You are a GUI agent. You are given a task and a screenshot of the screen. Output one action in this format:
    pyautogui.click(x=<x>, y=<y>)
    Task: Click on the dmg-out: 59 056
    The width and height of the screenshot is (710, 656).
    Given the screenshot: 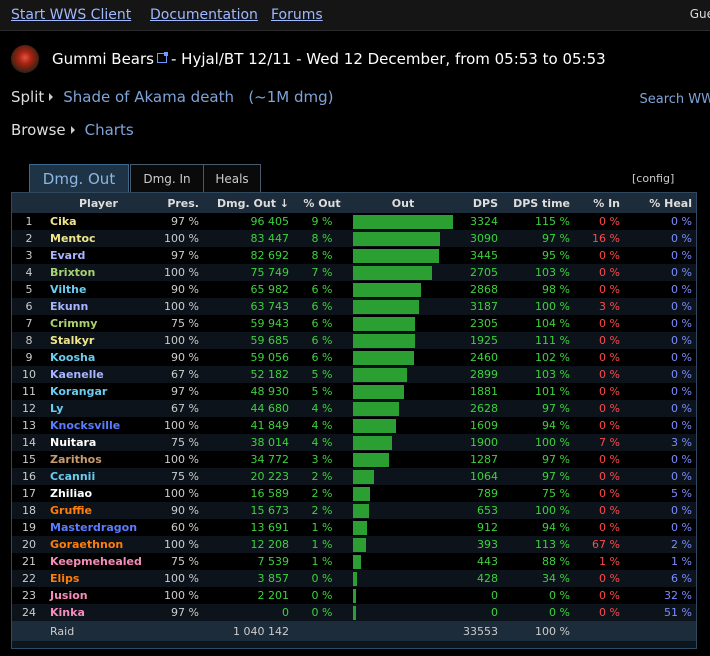 What is the action you would take?
    pyautogui.click(x=248, y=357)
    